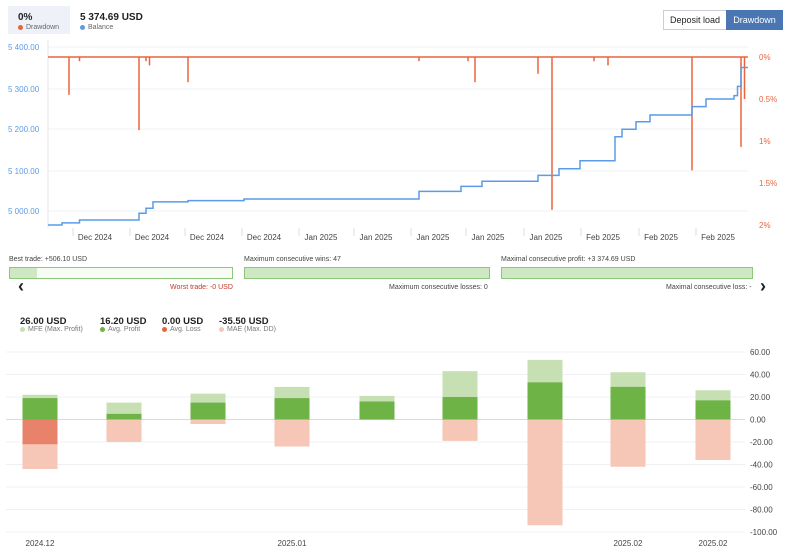 Image resolution: width=790 pixels, height=560 pixels. I want to click on consecutive-profit-bar, so click(627, 273).